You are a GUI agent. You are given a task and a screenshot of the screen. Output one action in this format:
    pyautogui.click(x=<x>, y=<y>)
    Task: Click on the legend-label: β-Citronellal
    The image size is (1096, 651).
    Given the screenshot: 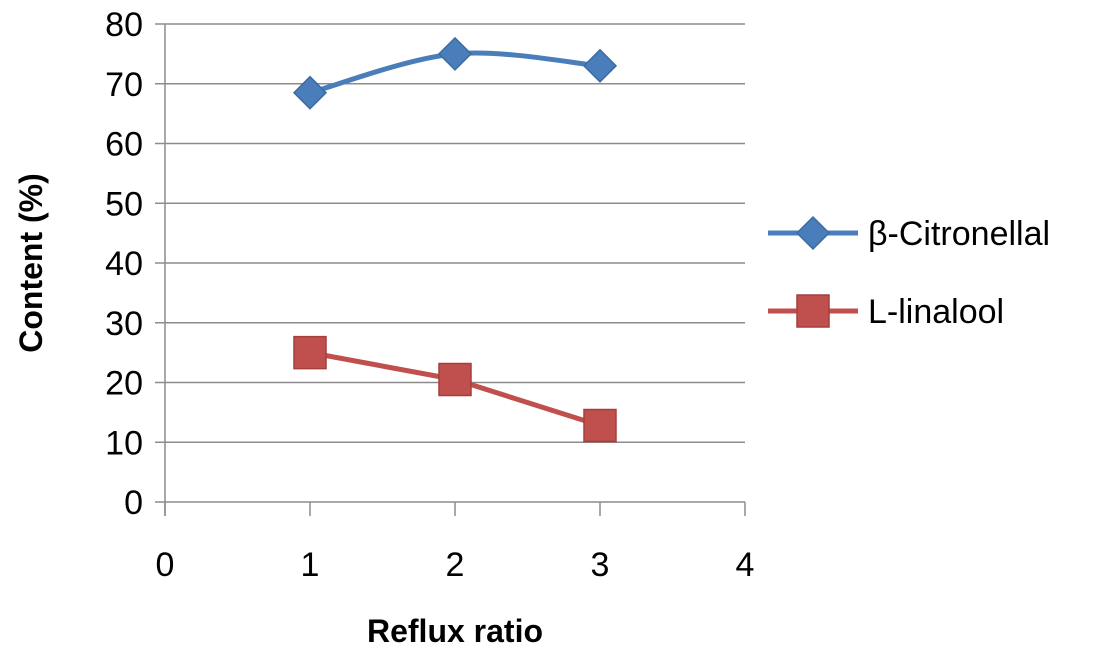 What is the action you would take?
    pyautogui.click(x=959, y=234)
    